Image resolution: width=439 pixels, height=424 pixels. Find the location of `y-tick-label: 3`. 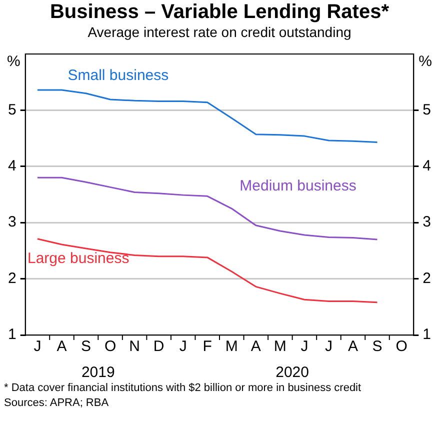

y-tick-label: 3 is located at coordinates (12, 222).